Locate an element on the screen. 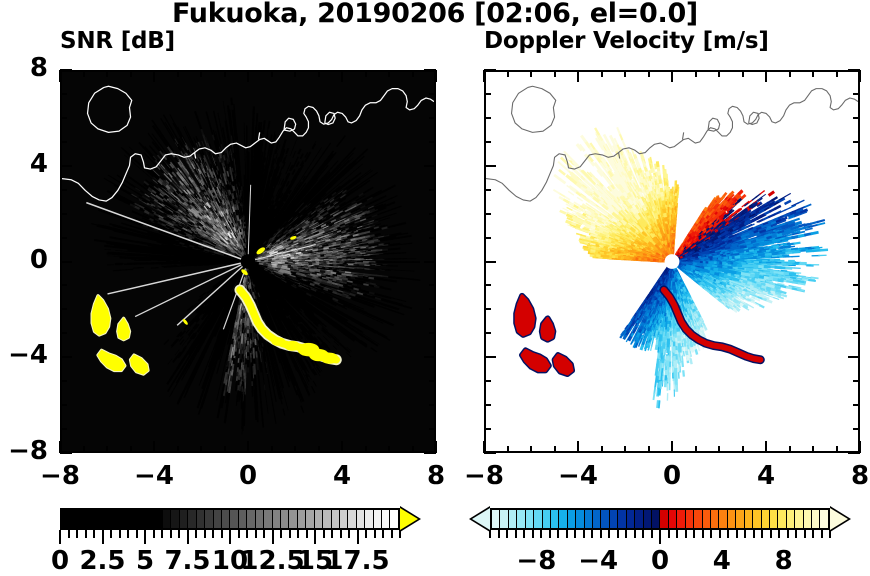  doppler-panel-title: Doppler Velocity [m/s] is located at coordinates (626, 41).